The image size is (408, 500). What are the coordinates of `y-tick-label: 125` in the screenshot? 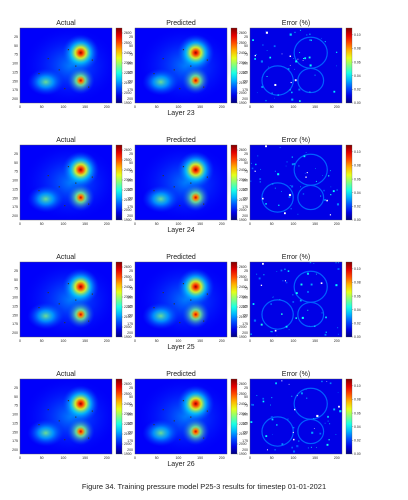 It's located at (15, 423).